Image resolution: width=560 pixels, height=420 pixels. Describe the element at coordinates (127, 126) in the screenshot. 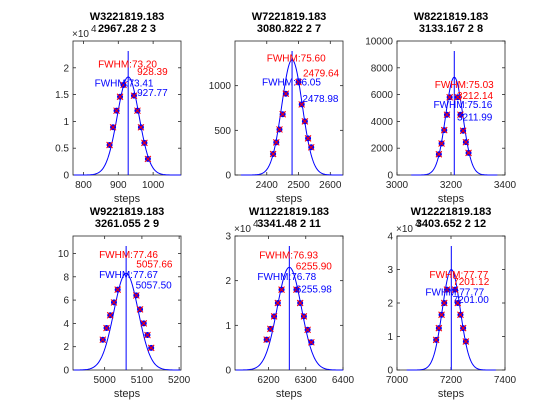

I see `gaussian-fit-curve` at that location.